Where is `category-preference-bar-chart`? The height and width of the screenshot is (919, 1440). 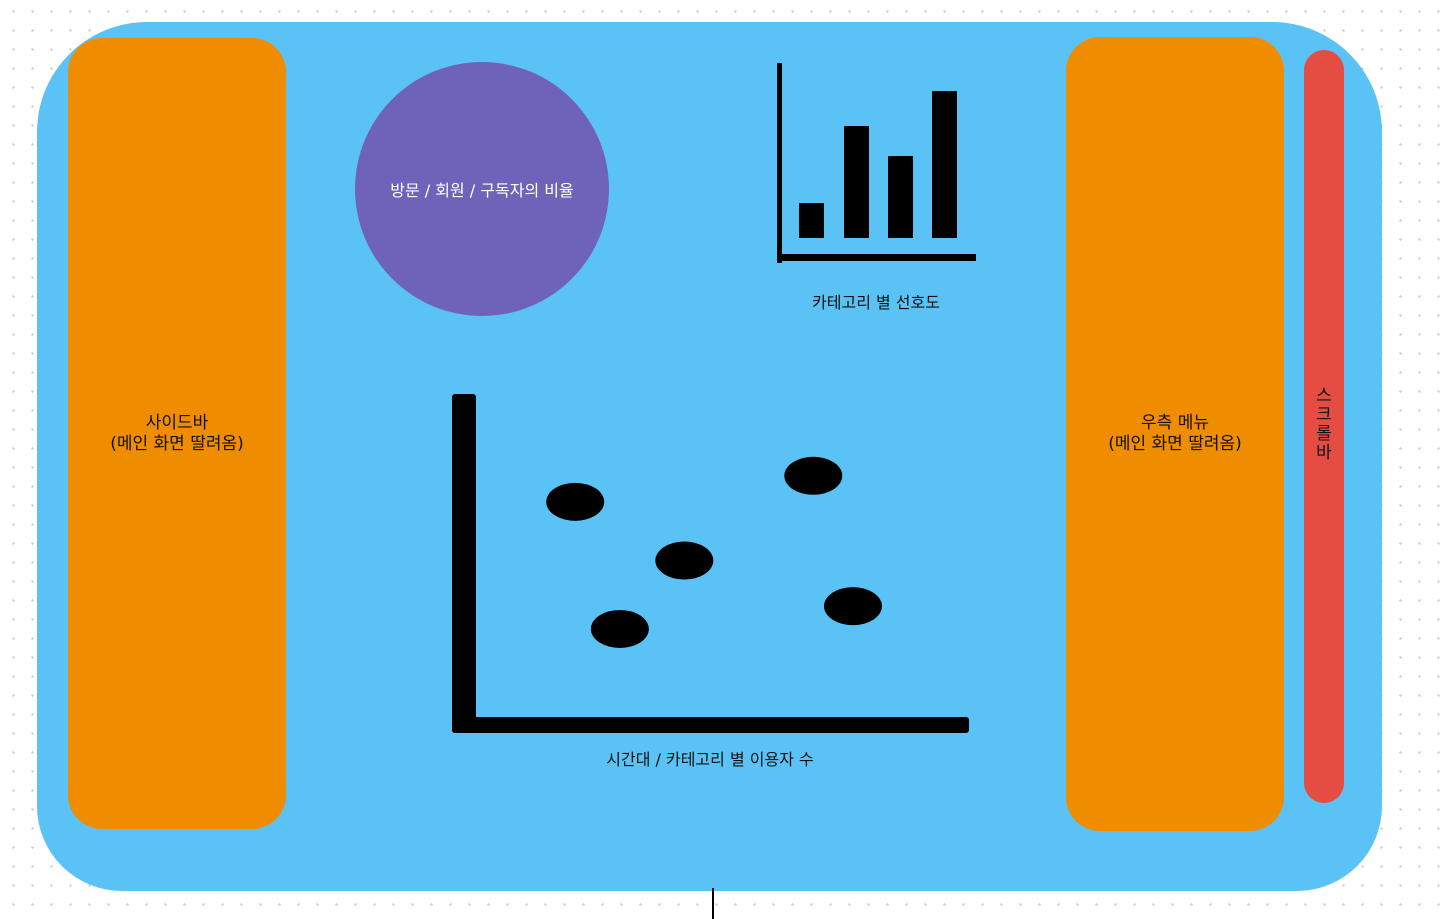 category-preference-bar-chart is located at coordinates (876, 163).